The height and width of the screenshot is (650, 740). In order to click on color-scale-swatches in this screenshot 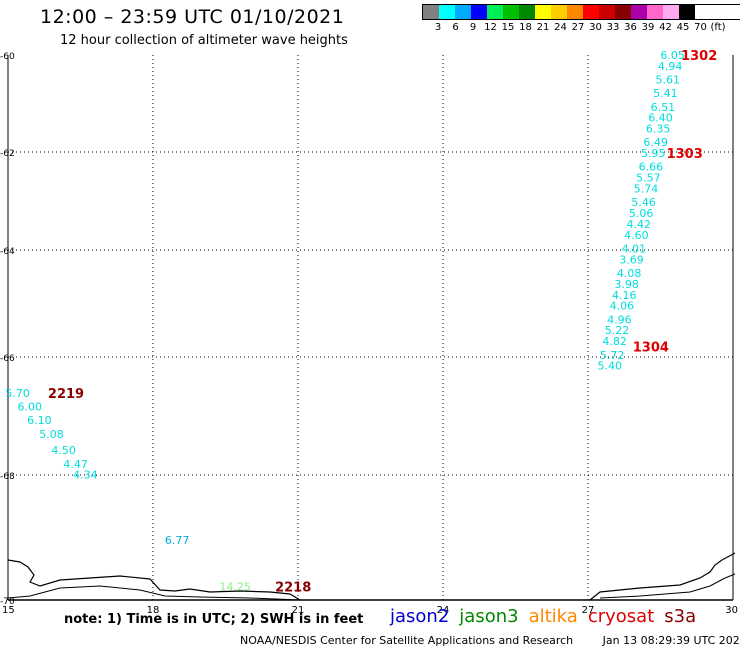, I will do `click(581, 12)`.